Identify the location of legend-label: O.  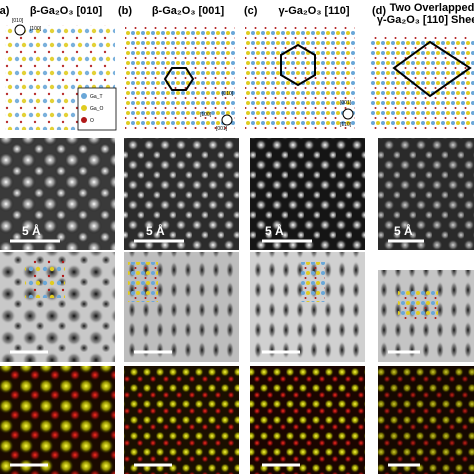
(92, 121).